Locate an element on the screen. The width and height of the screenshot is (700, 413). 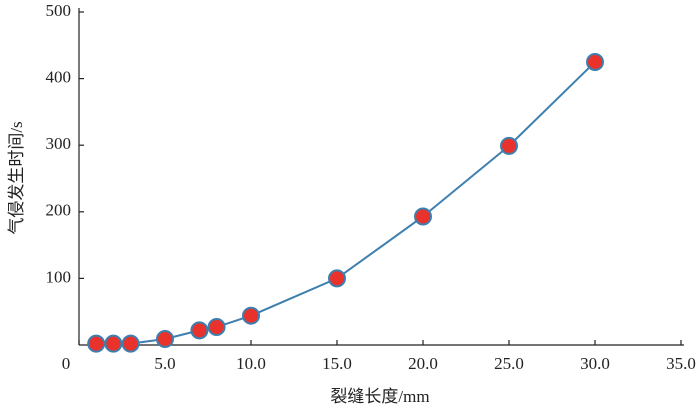
x-tick-label: 15.0 is located at coordinates (337, 363).